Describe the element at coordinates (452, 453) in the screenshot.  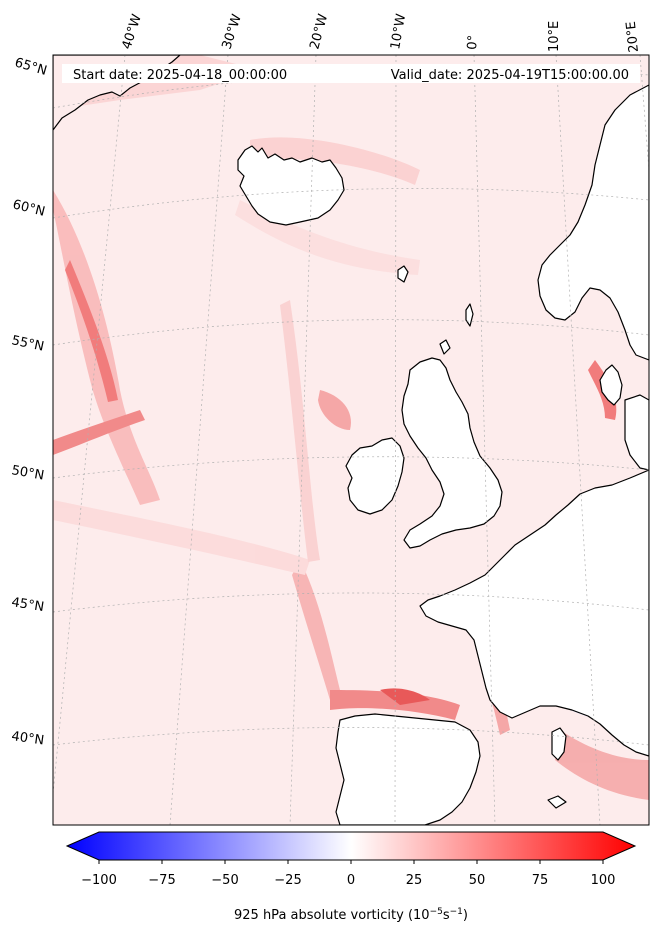
I see `great-britain` at that location.